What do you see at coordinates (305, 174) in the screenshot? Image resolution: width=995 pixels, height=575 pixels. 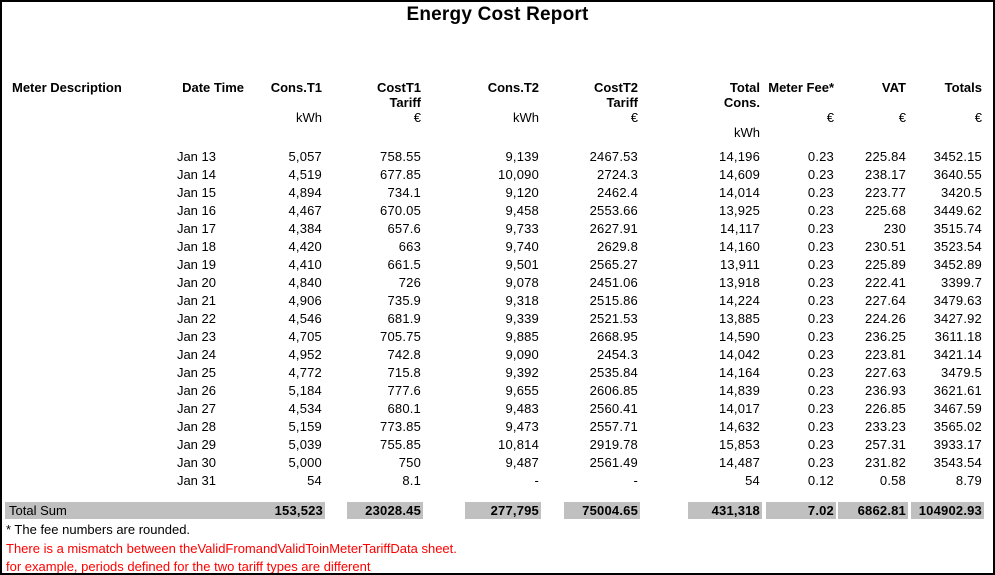 I see `value-cell: 4,519` at bounding box center [305, 174].